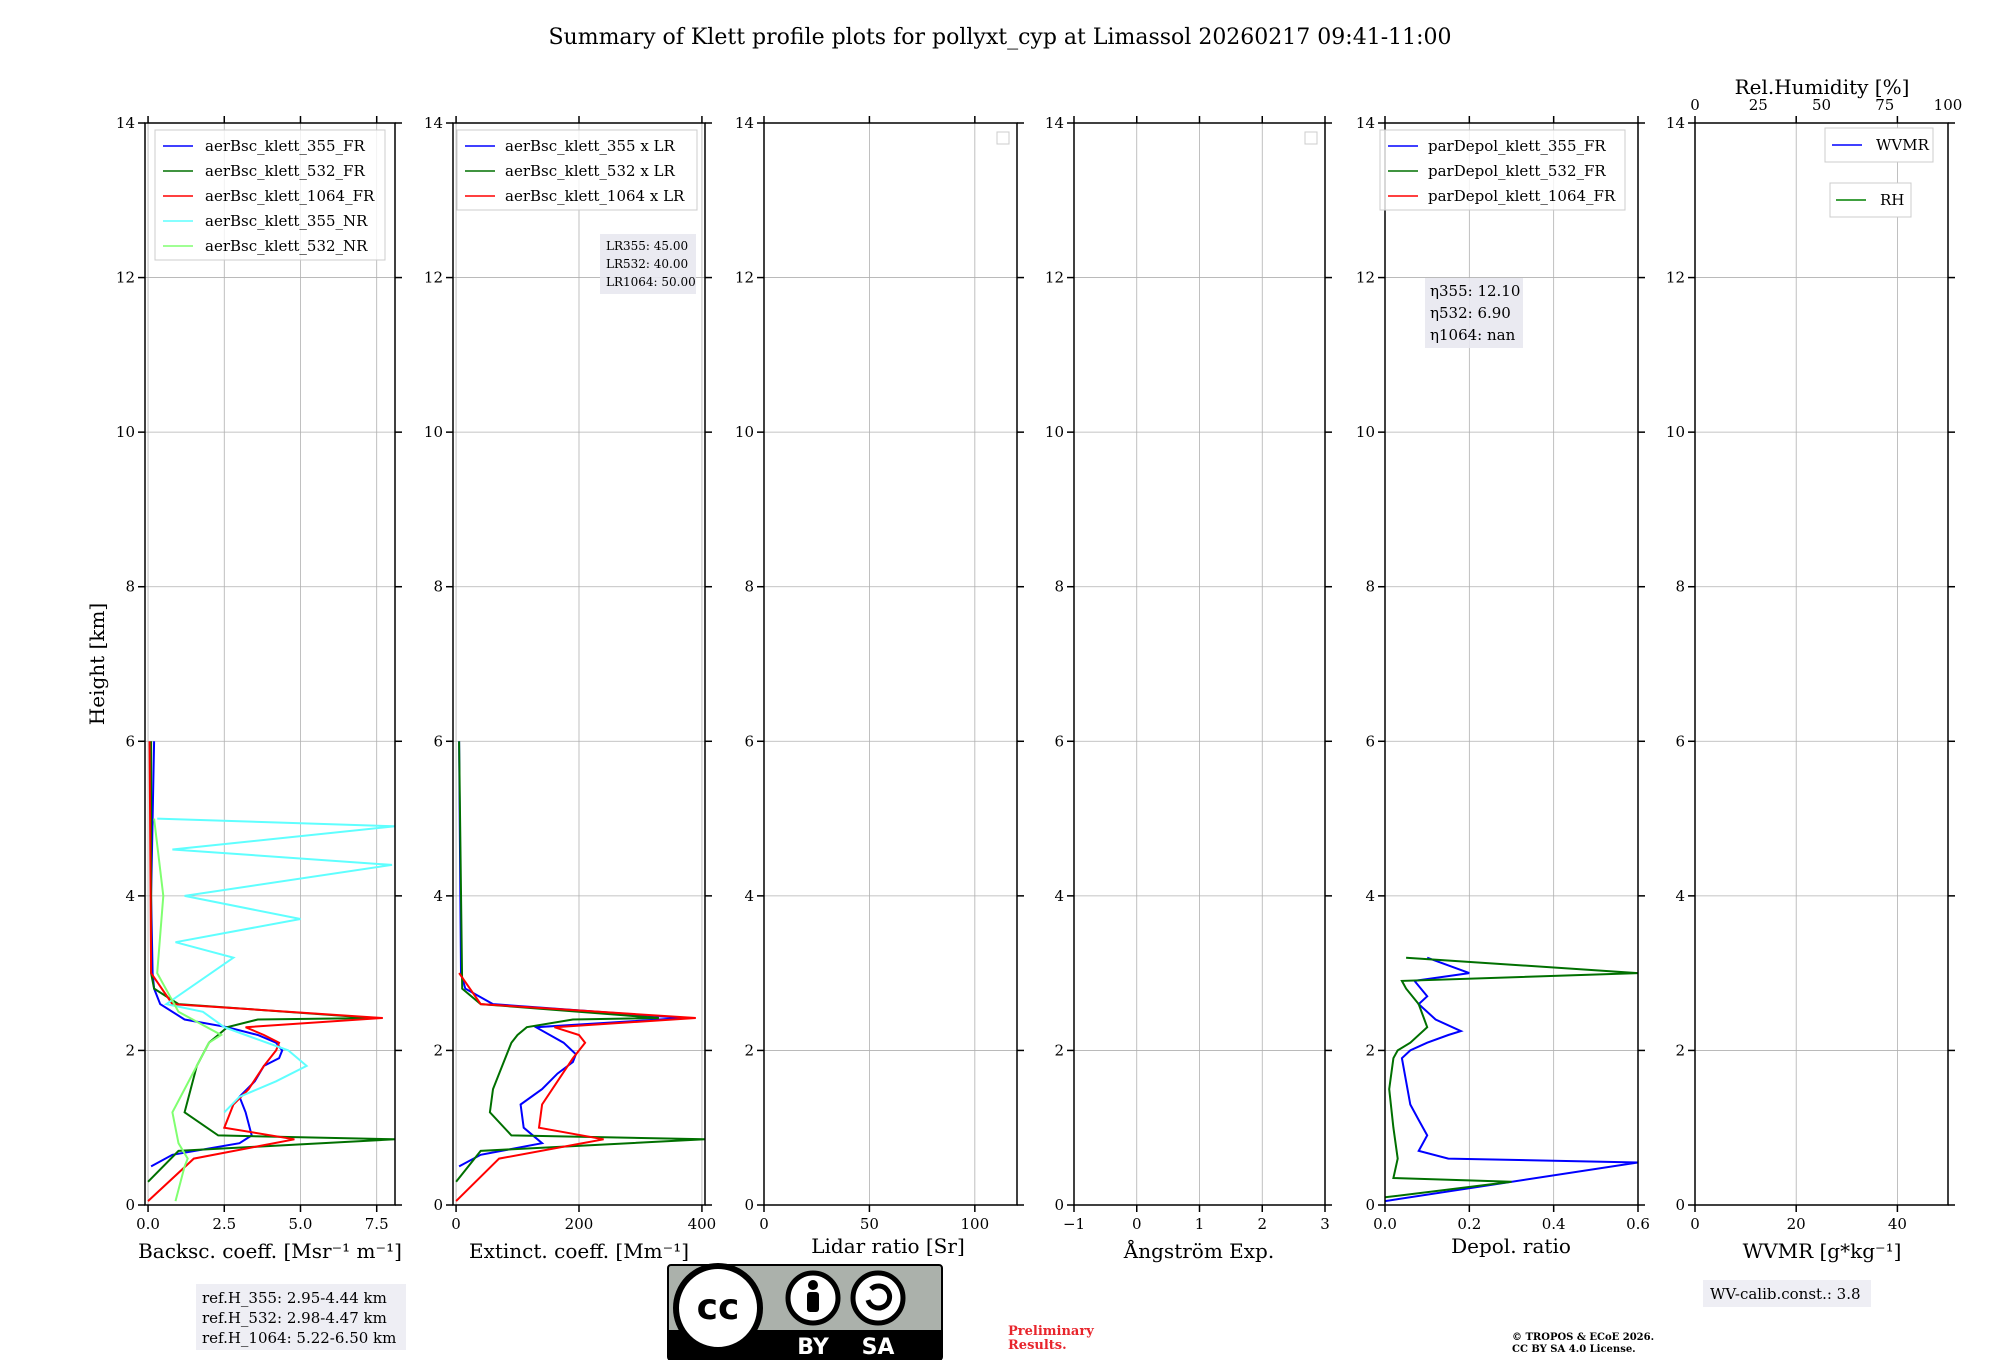 The width and height of the screenshot is (2000, 1360). I want to click on bsc-legend-label-1064: aerBsc_klett_1064_FR, so click(290, 196).